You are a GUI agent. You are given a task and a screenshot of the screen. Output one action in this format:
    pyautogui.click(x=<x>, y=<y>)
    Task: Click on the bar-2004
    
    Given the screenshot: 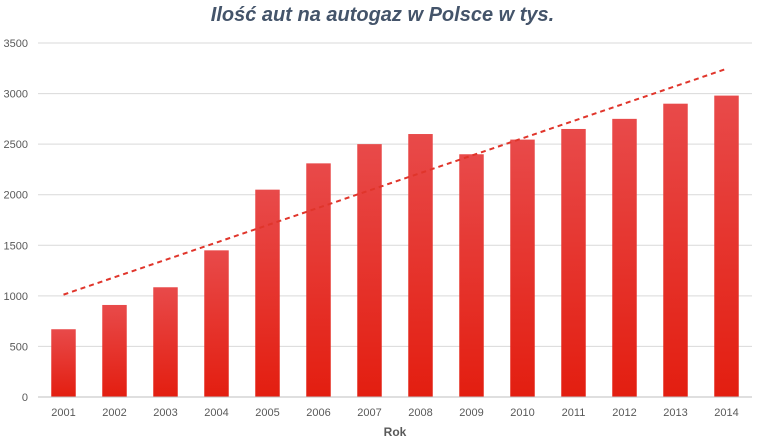 What is the action you would take?
    pyautogui.click(x=216, y=323)
    